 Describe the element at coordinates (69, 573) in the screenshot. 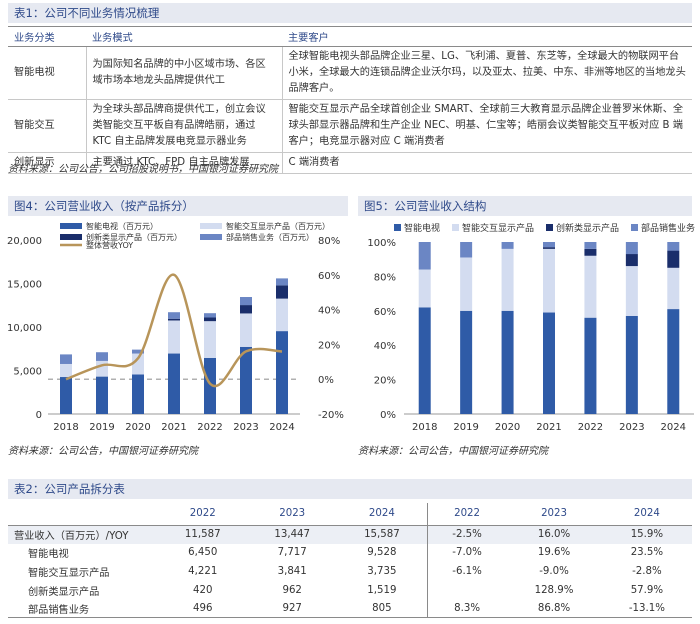

I see `row-label: 智能交互显示产品` at that location.